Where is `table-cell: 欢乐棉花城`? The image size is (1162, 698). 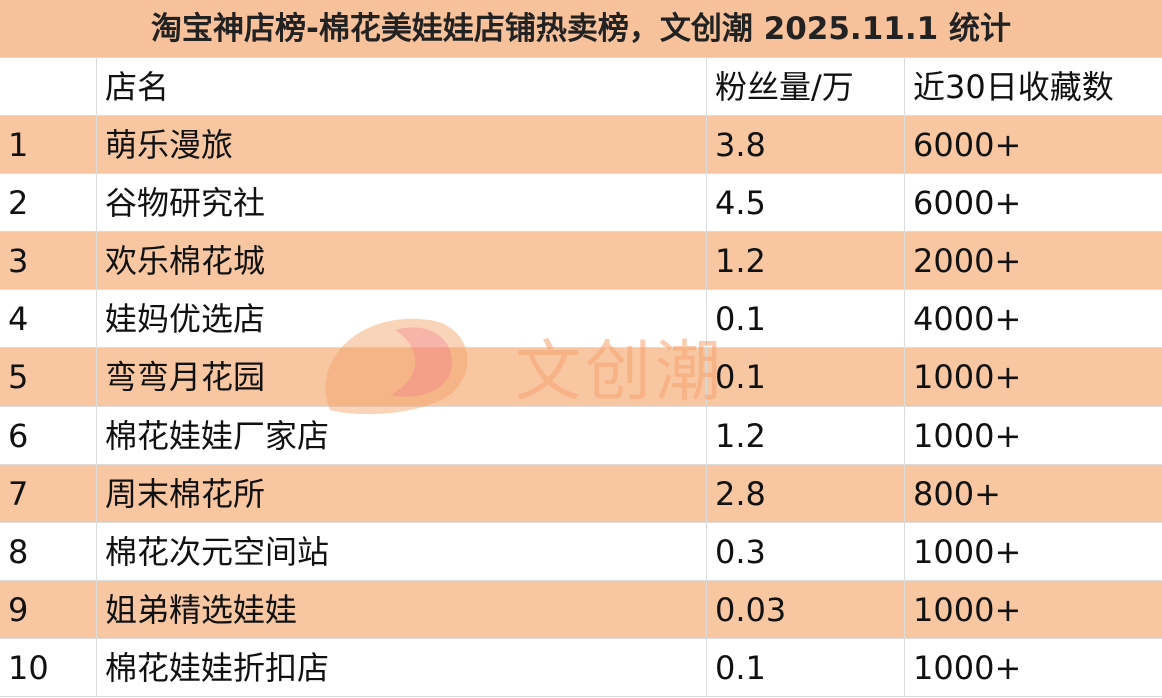 table-cell: 欢乐棉花城 is located at coordinates (402, 261).